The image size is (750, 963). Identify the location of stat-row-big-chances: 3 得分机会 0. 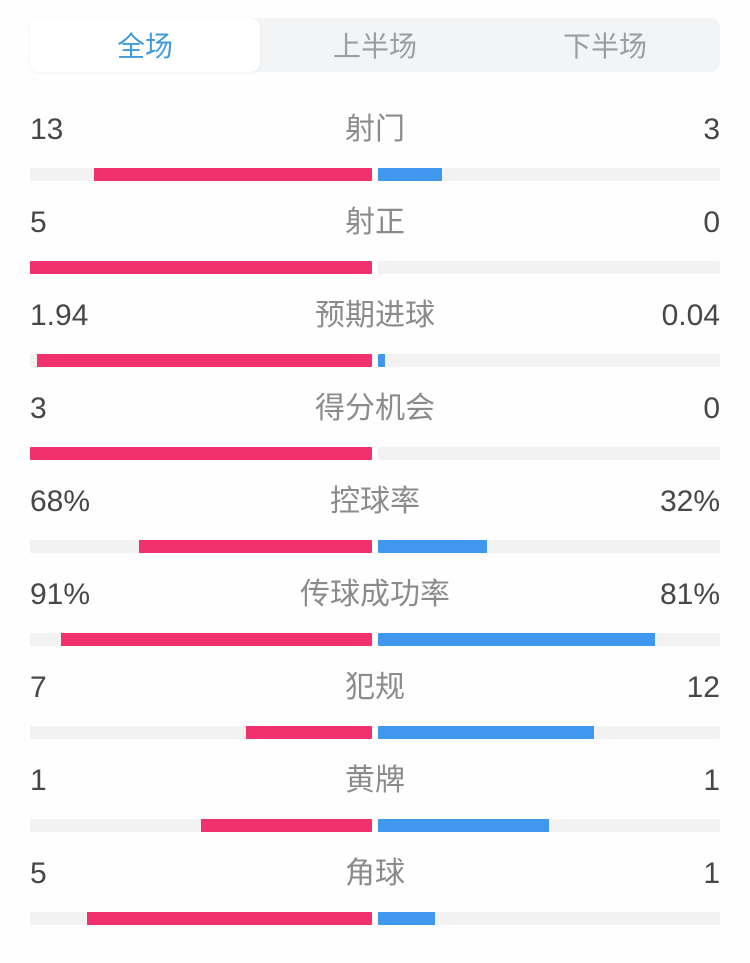
(375, 423).